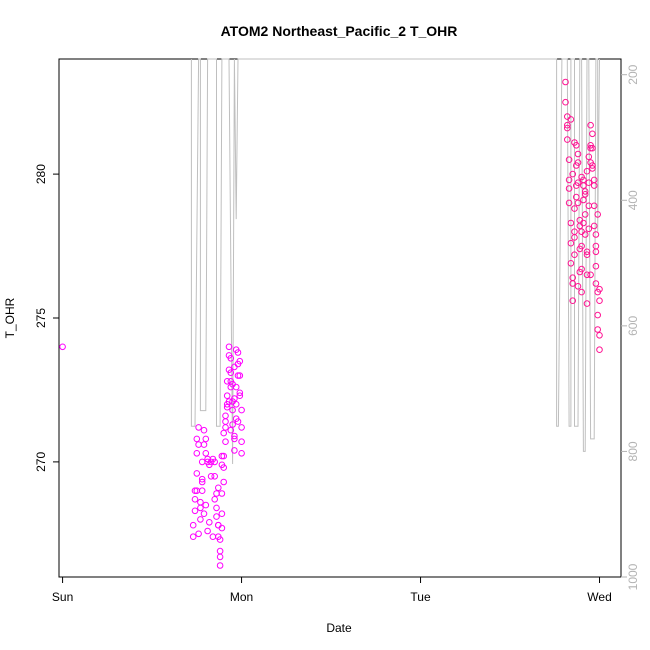  Describe the element at coordinates (633, 326) in the screenshot. I see `y-right-tick-label: 600` at that location.